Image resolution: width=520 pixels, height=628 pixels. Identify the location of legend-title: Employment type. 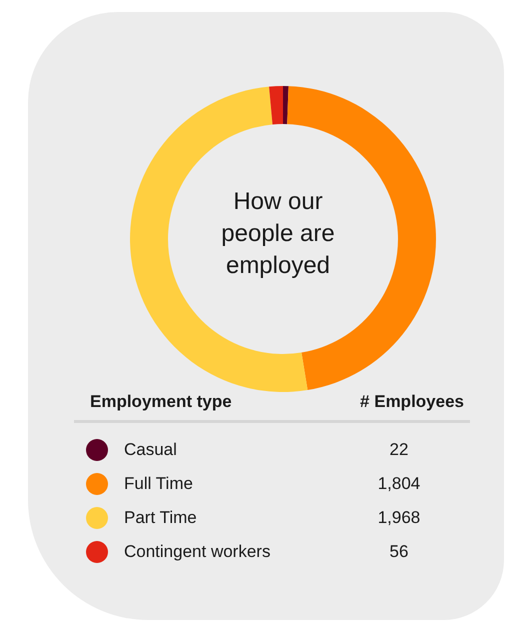
(161, 402).